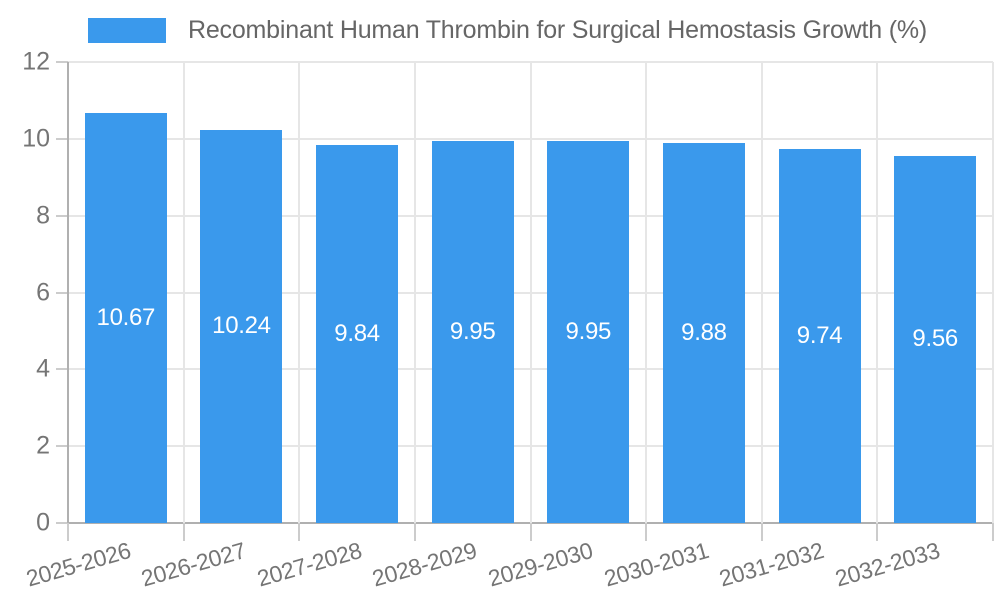 This screenshot has width=1000, height=600. I want to click on y-axis-line, so click(68, 292).